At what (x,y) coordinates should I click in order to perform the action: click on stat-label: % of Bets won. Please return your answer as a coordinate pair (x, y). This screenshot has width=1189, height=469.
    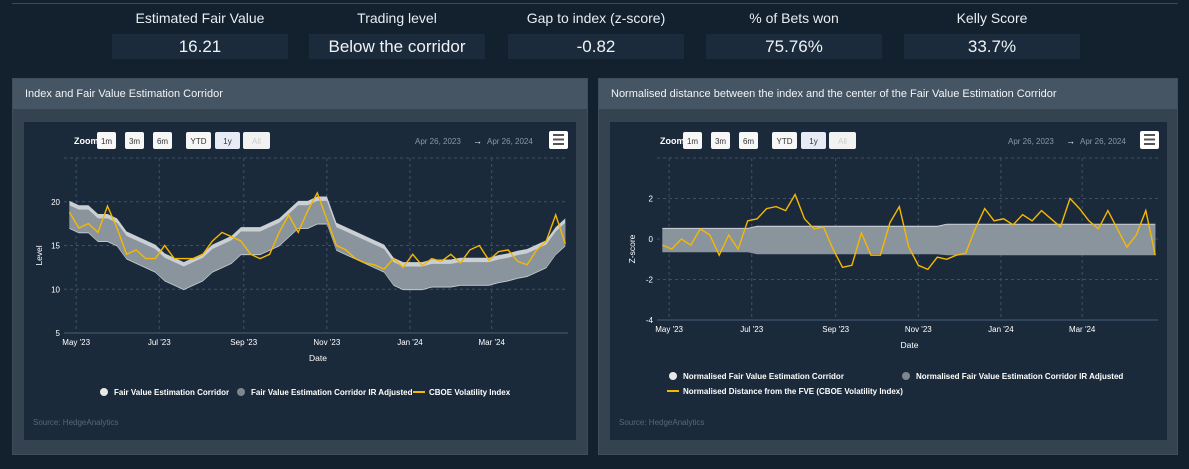
    Looking at the image, I should click on (794, 18).